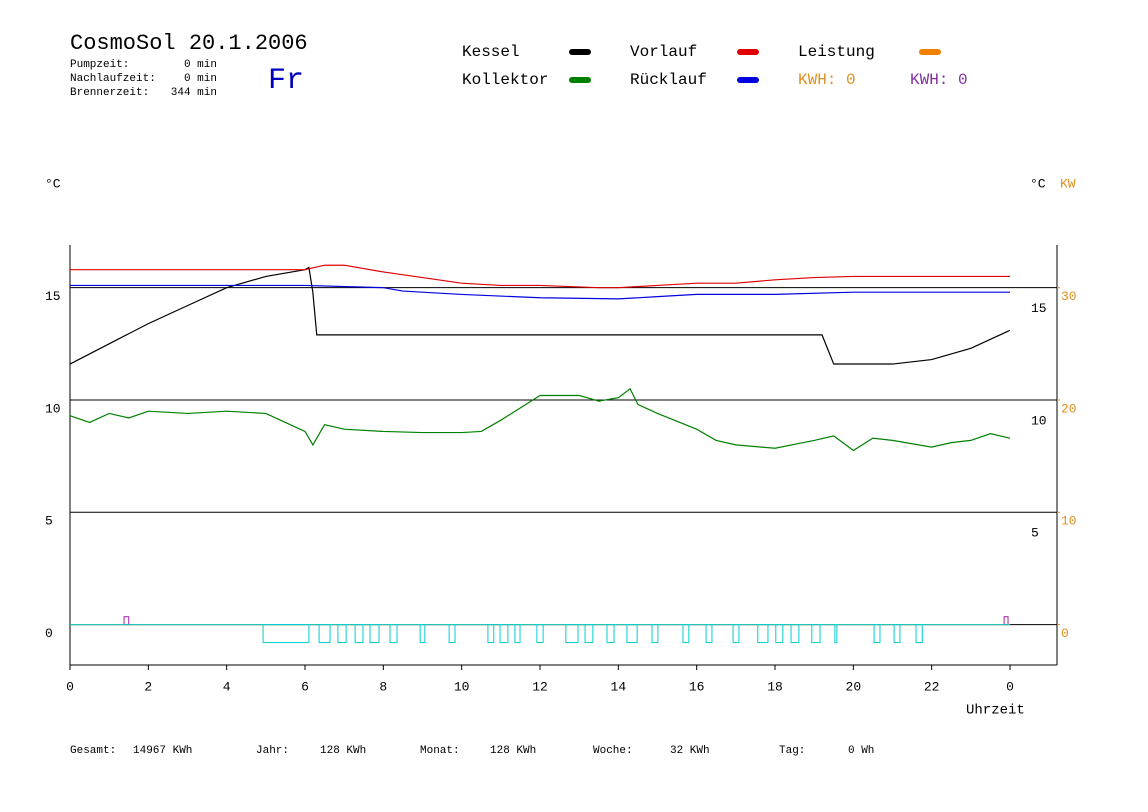 The image size is (1148, 812). What do you see at coordinates (53, 296) in the screenshot?
I see `y-tick-label: 15` at bounding box center [53, 296].